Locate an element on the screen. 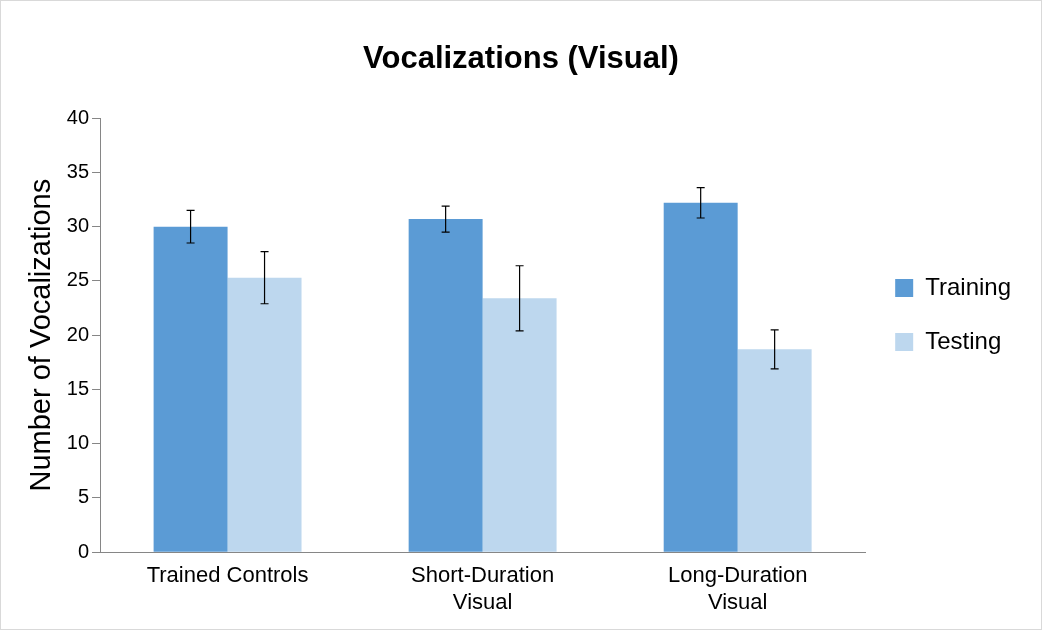  y-tick-label: 20 is located at coordinates (78, 333).